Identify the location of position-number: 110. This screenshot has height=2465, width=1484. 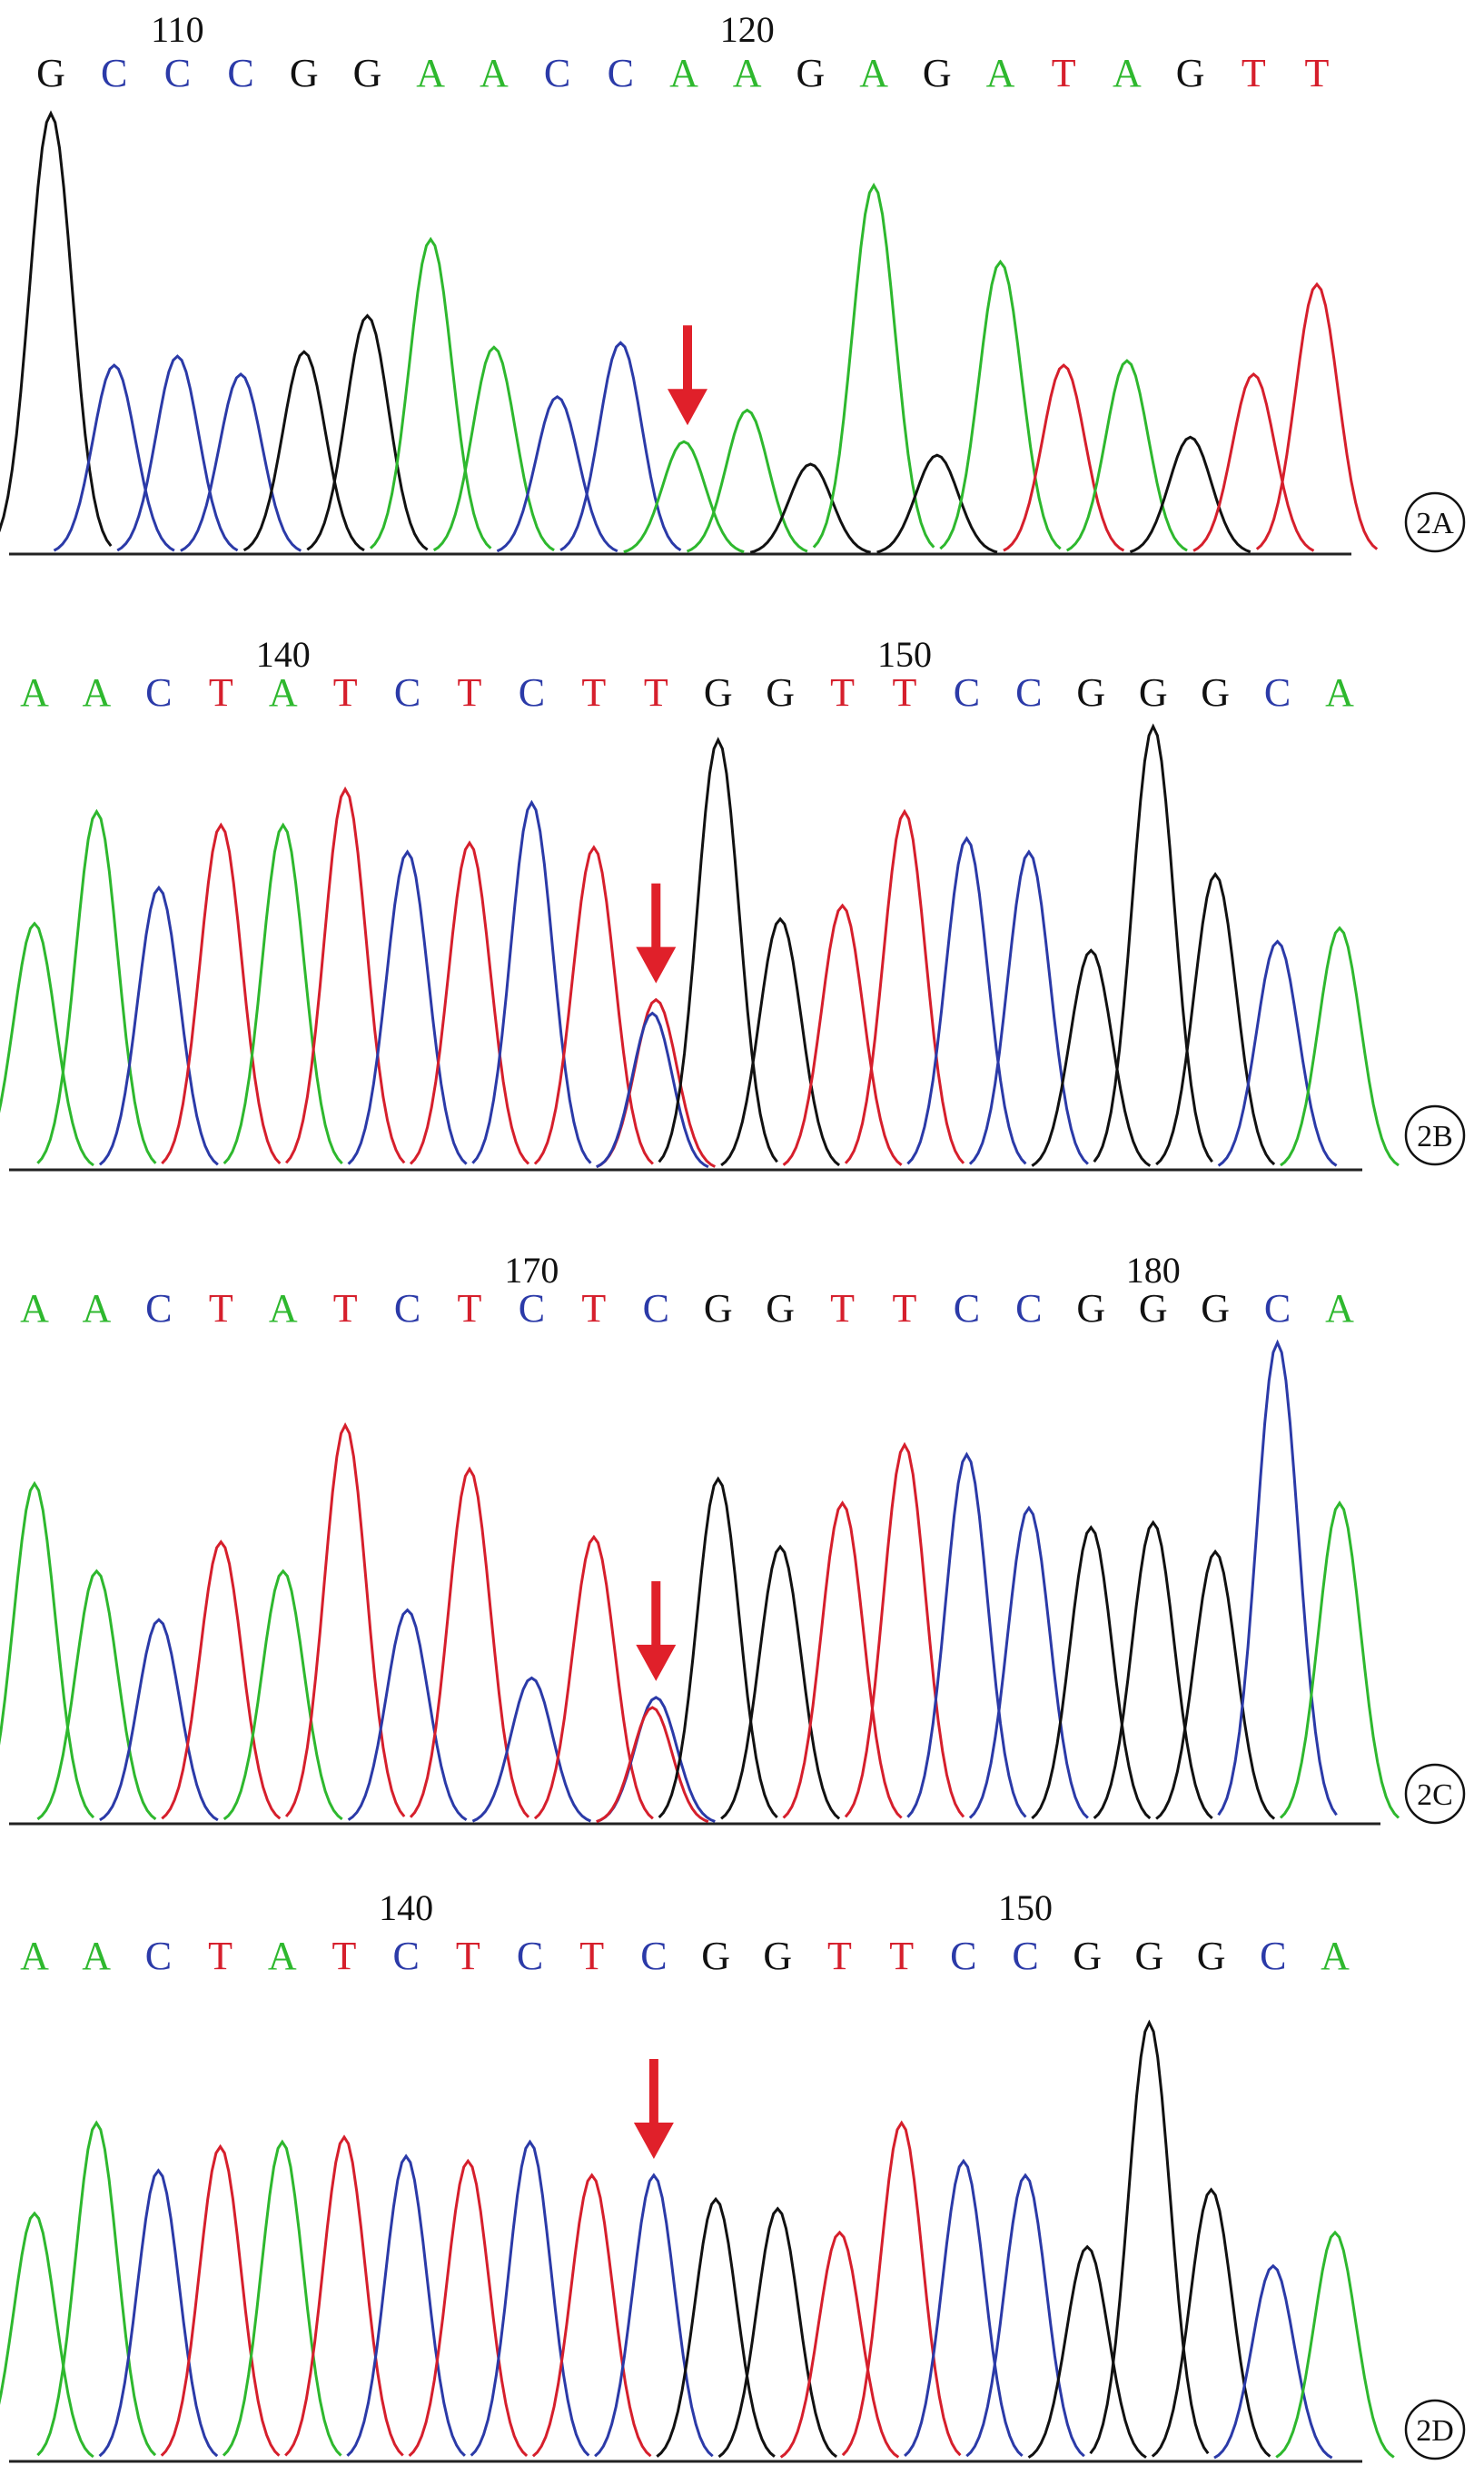
(177, 29).